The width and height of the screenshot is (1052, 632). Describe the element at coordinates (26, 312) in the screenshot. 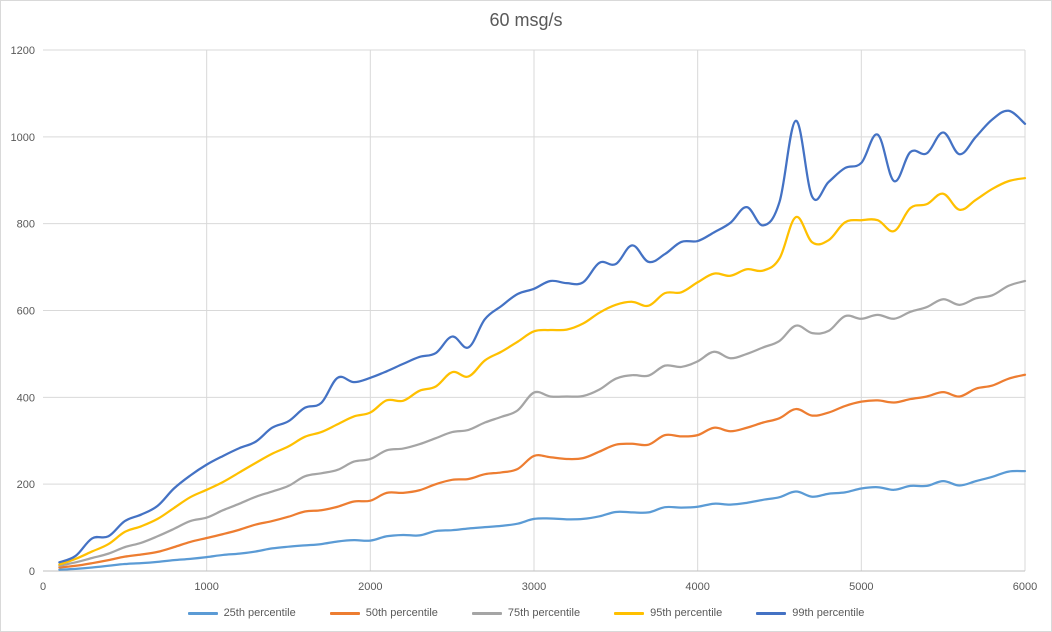

I see `y-tick-label: 600` at that location.